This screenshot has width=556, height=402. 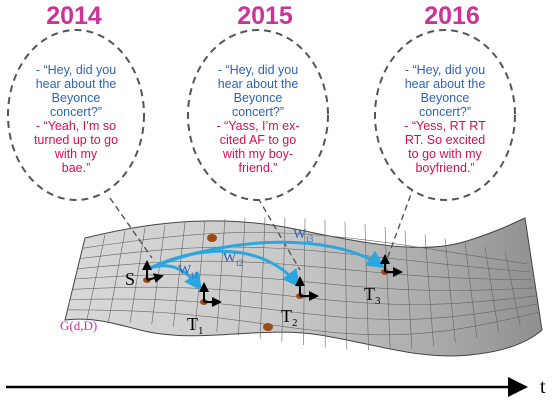 What do you see at coordinates (240, 282) in the screenshot?
I see `surface-dots` at bounding box center [240, 282].